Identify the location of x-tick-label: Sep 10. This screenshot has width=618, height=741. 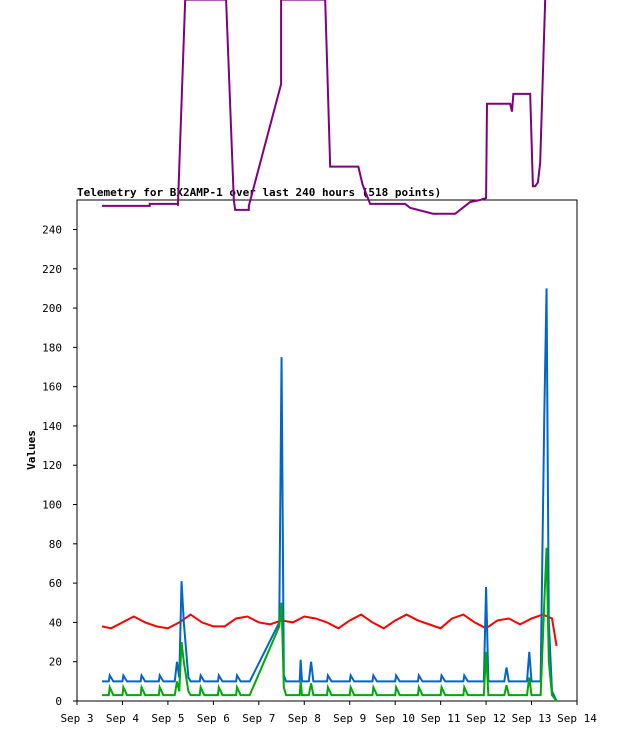
(395, 718).